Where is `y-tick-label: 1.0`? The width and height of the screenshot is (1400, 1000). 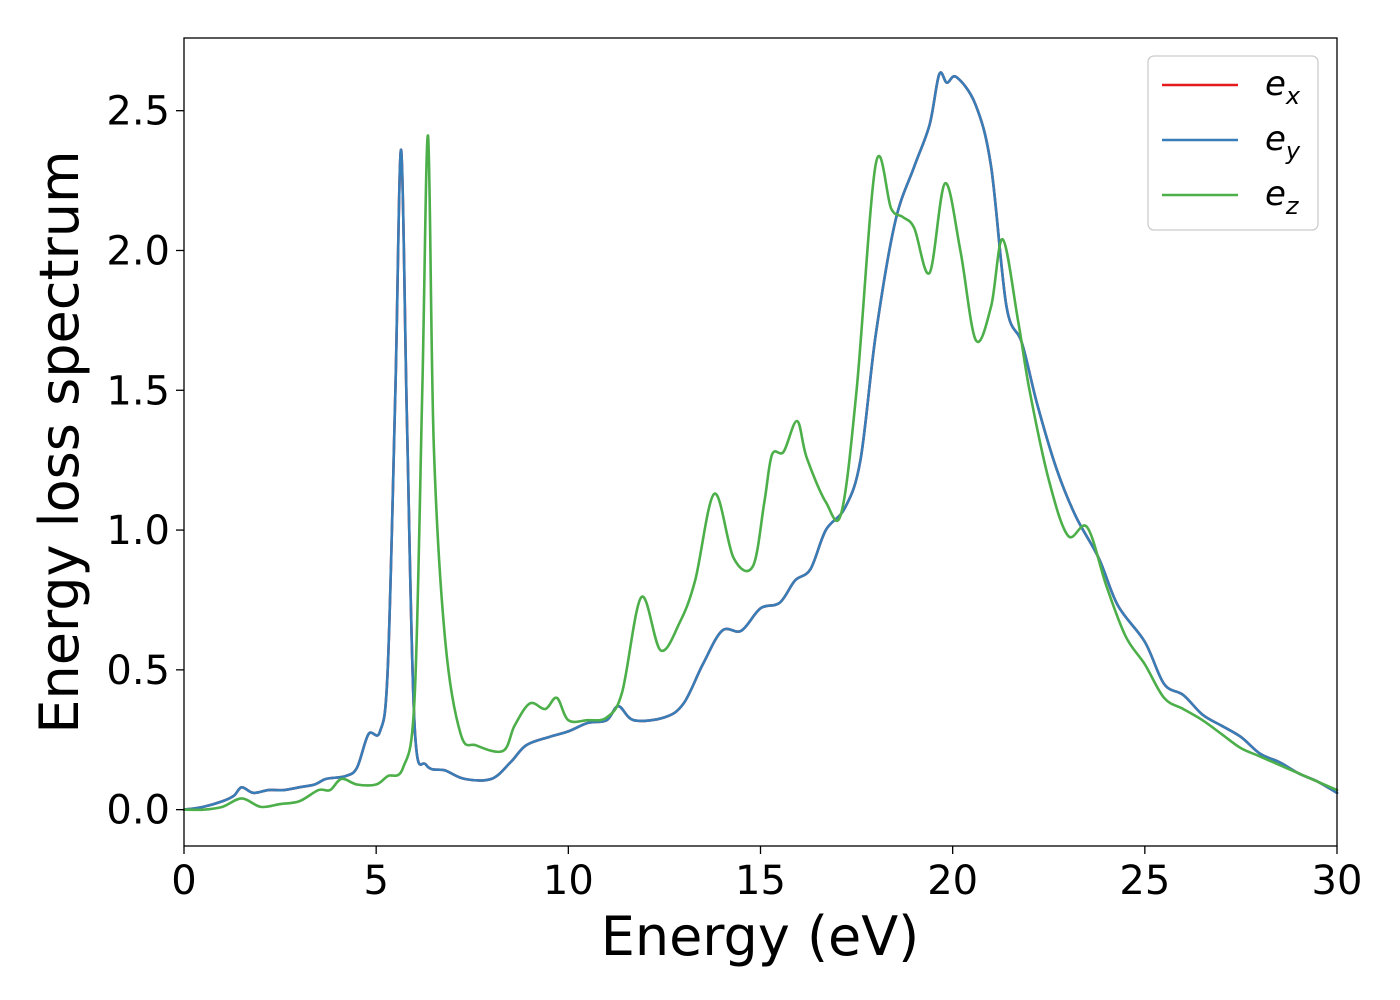 y-tick-label: 1.0 is located at coordinates (138, 531).